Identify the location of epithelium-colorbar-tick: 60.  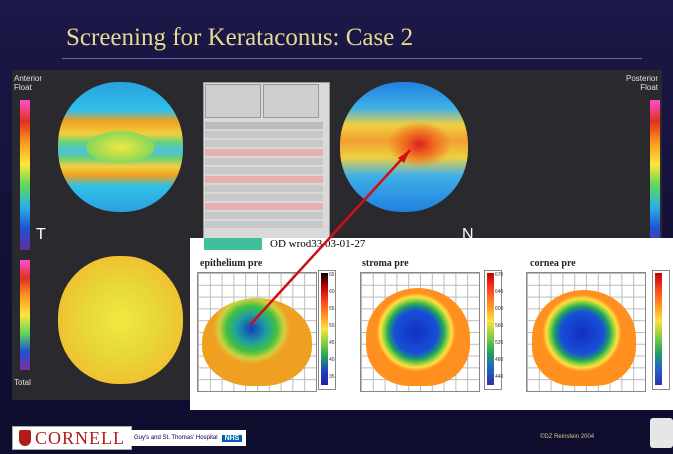
(332, 292).